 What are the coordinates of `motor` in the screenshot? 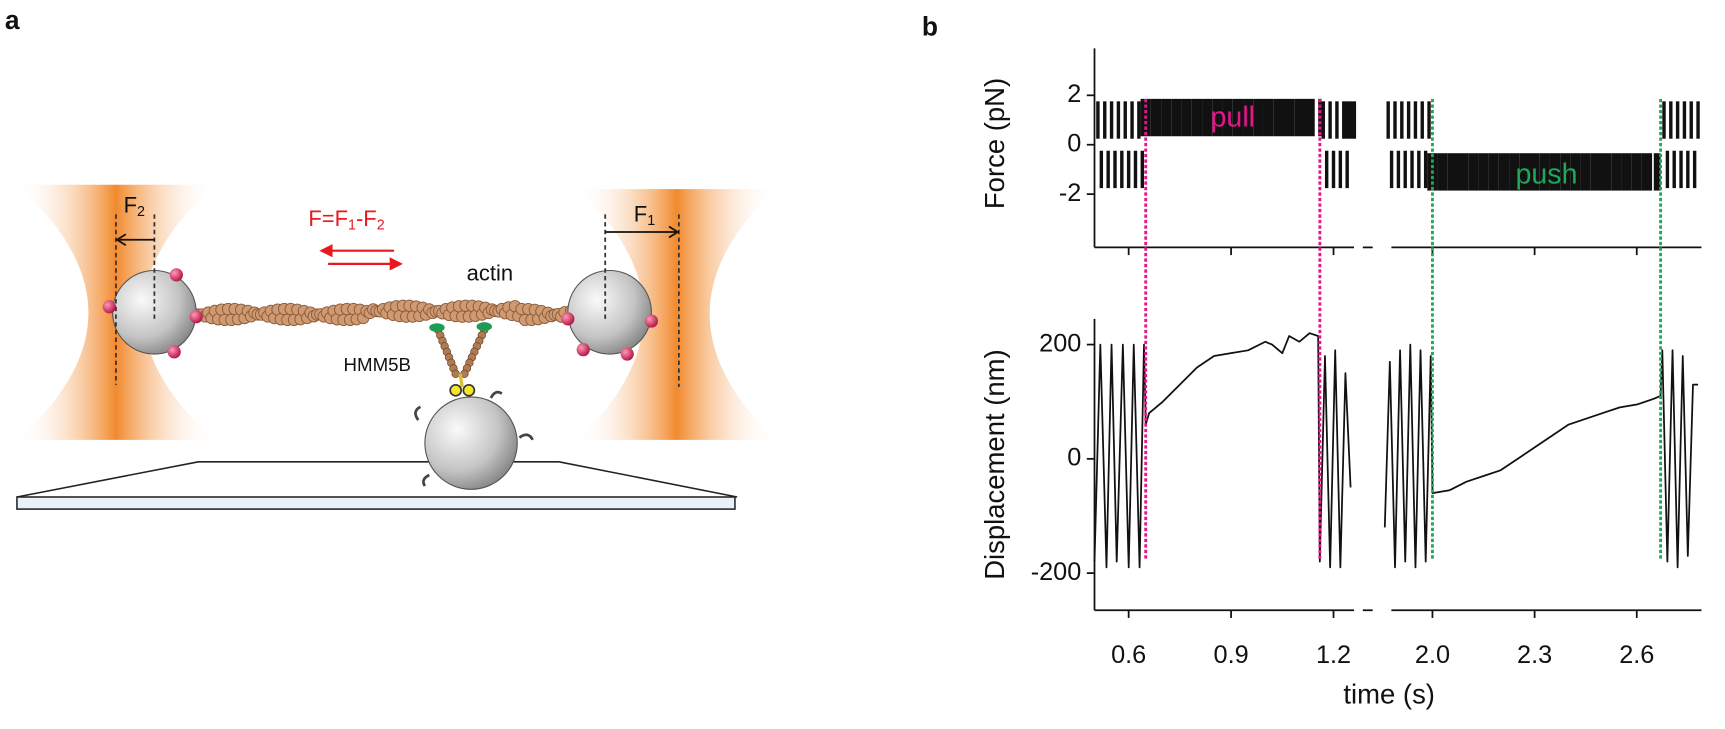 It's located at (461, 356).